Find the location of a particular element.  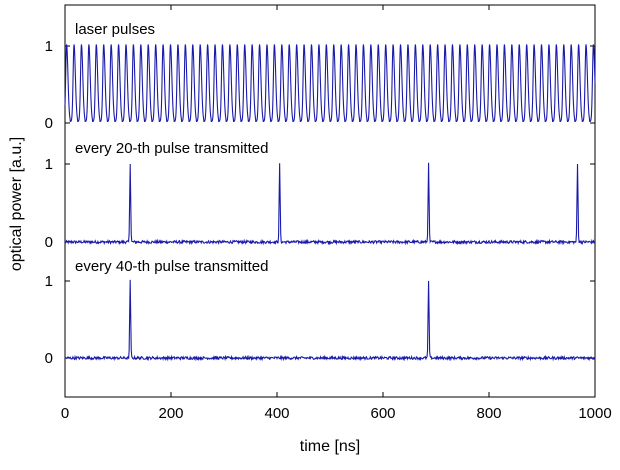

panel-title: every 40-th pulse transmitted is located at coordinates (171, 266).